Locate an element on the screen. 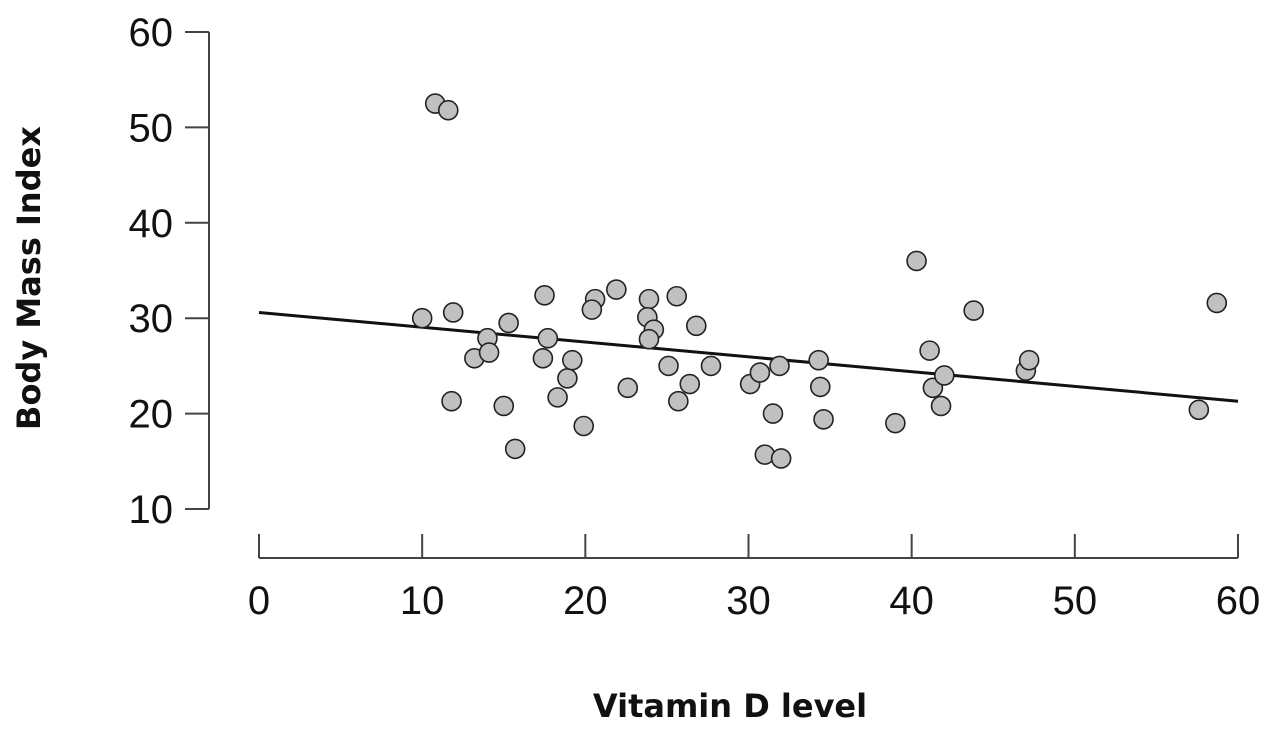 Image resolution: width=1280 pixels, height=732 pixels. y-tick-label: 10 is located at coordinates (151, 510).